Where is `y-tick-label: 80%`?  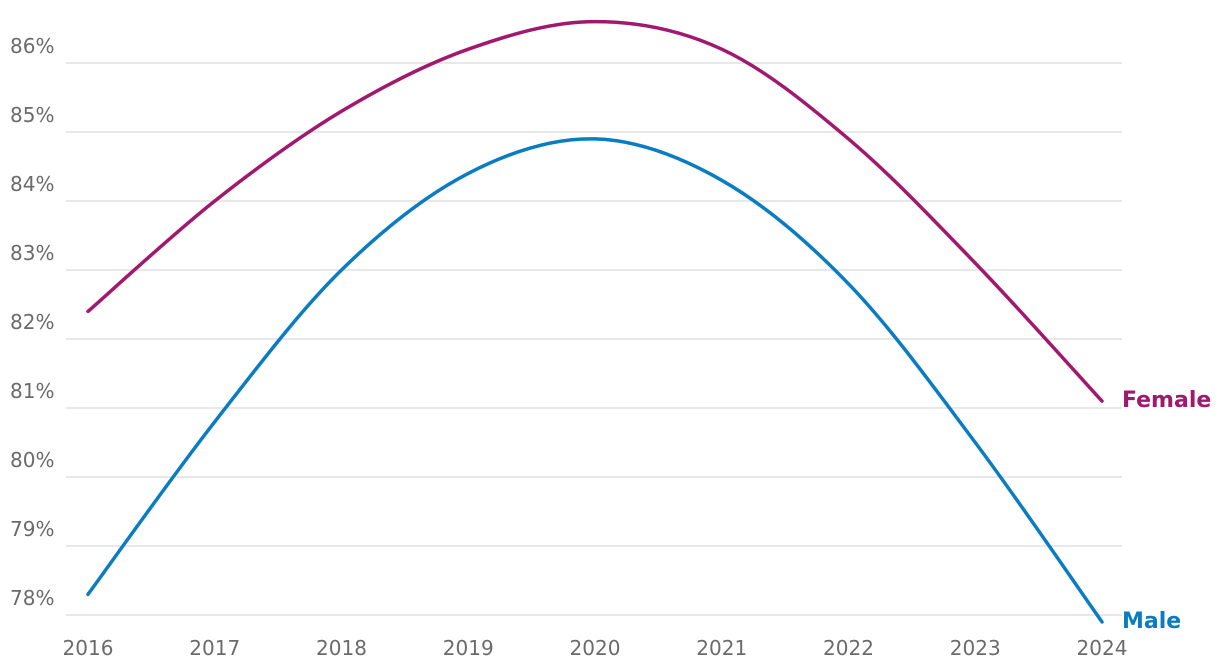
y-tick-label: 80% is located at coordinates (32, 460).